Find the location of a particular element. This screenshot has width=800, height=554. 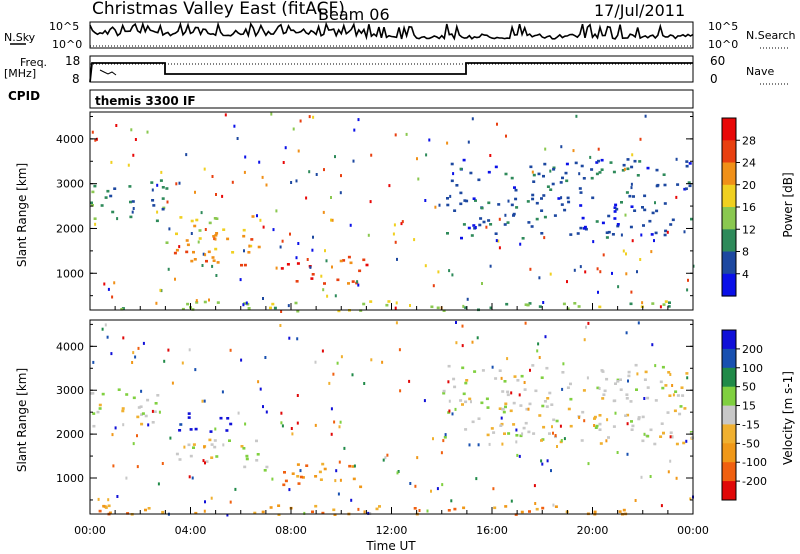

y-tick-label: 4000 is located at coordinates (70, 139).